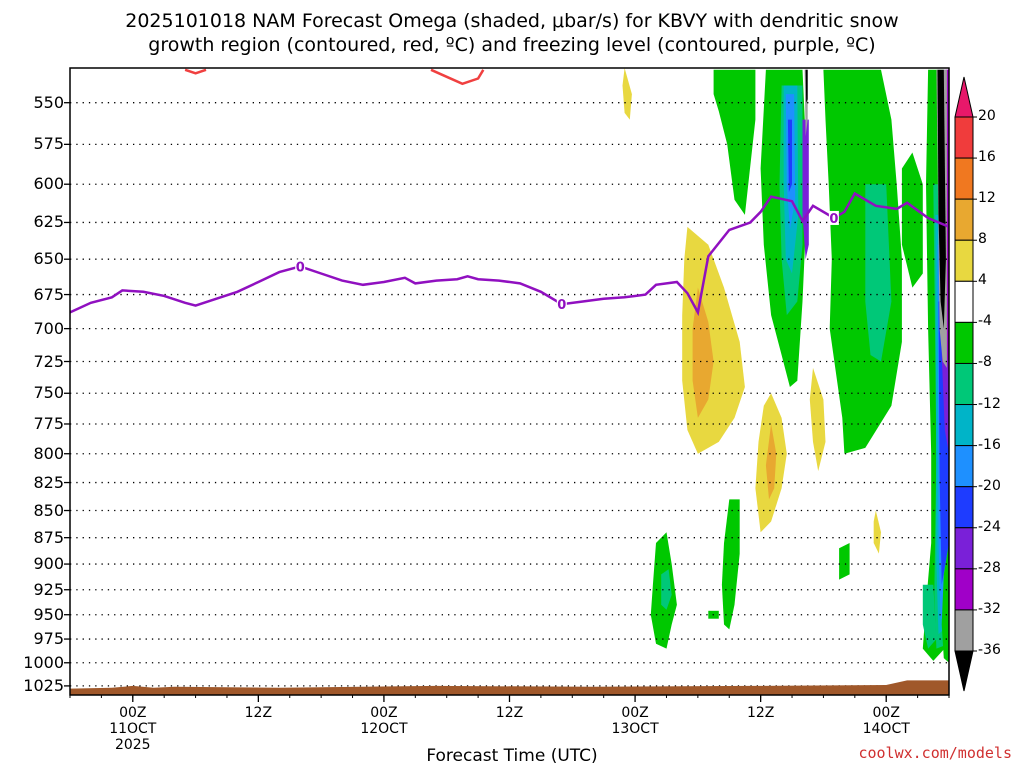  I want to click on colorbar-label: -4, so click(985, 321).